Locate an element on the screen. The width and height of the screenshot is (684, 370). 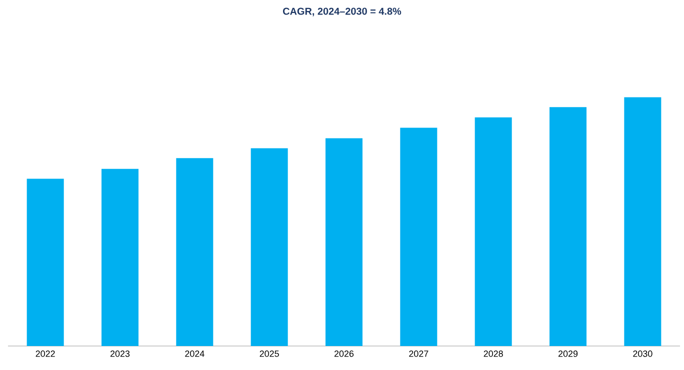
chart-title: CAGR, 2024–2030 = 4.8% is located at coordinates (342, 12).